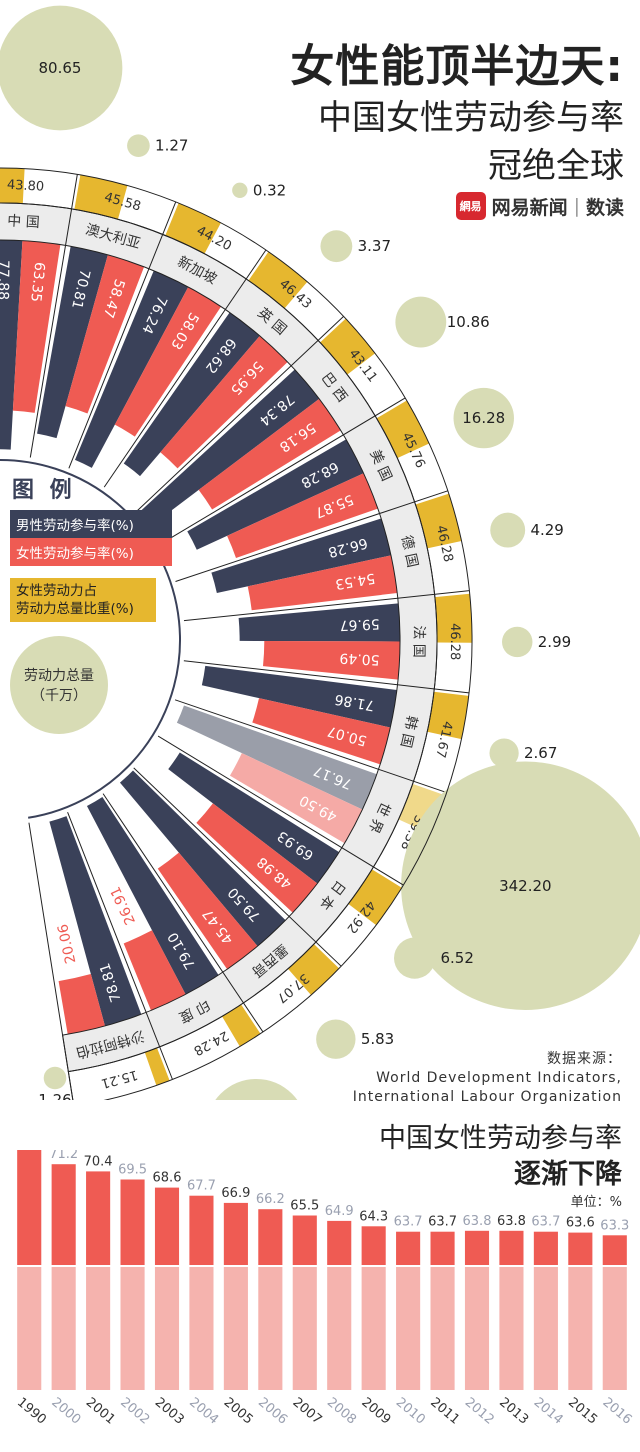 The height and width of the screenshot is (1452, 640). Describe the element at coordinates (596, 1202) in the screenshot. I see `trend-unit: 单位：%` at that location.